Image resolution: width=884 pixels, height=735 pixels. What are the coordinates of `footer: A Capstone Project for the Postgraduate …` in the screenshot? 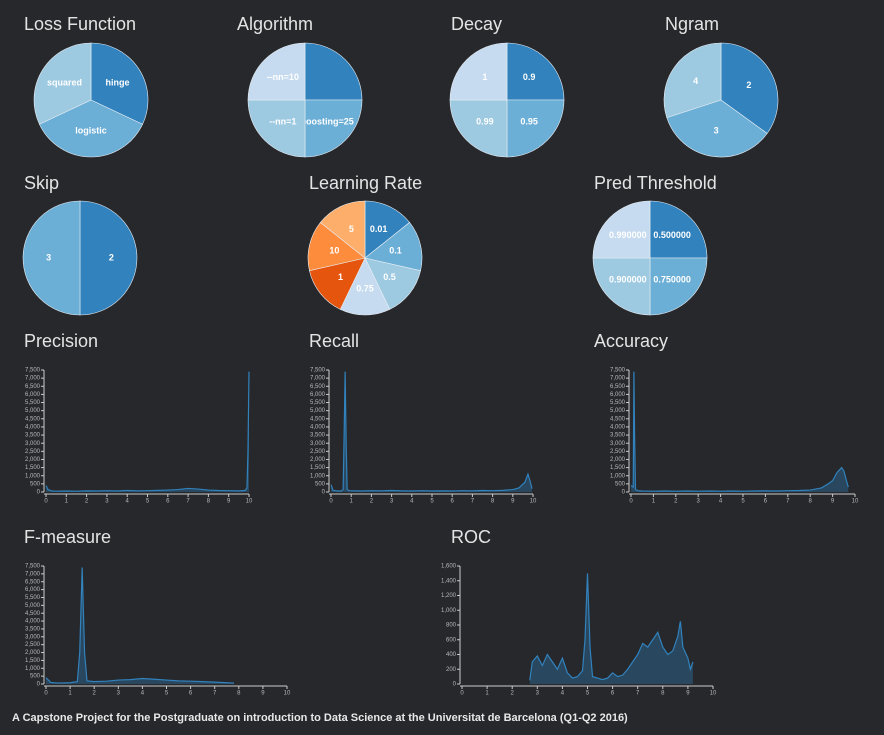 It's located at (320, 718).